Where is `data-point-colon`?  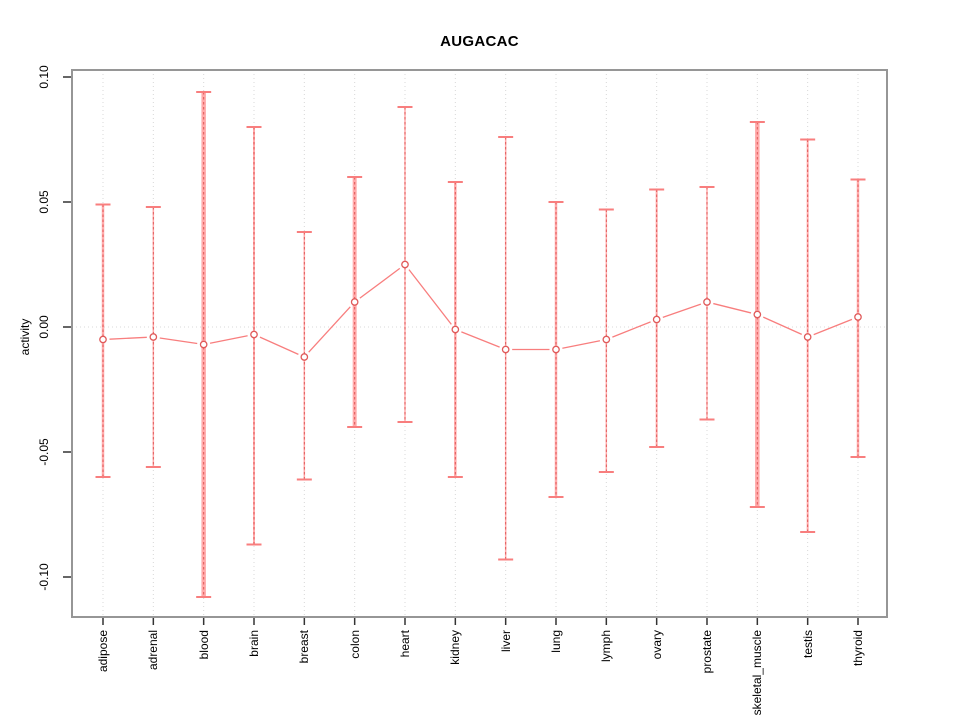 data-point-colon is located at coordinates (354, 302).